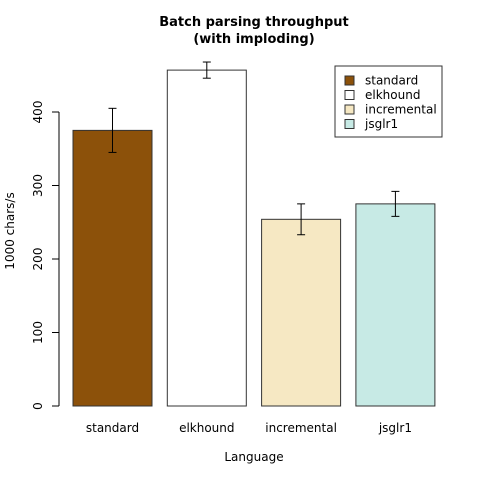  What do you see at coordinates (253, 39) in the screenshot?
I see `chart-subtitle: (with imploding)` at bounding box center [253, 39].